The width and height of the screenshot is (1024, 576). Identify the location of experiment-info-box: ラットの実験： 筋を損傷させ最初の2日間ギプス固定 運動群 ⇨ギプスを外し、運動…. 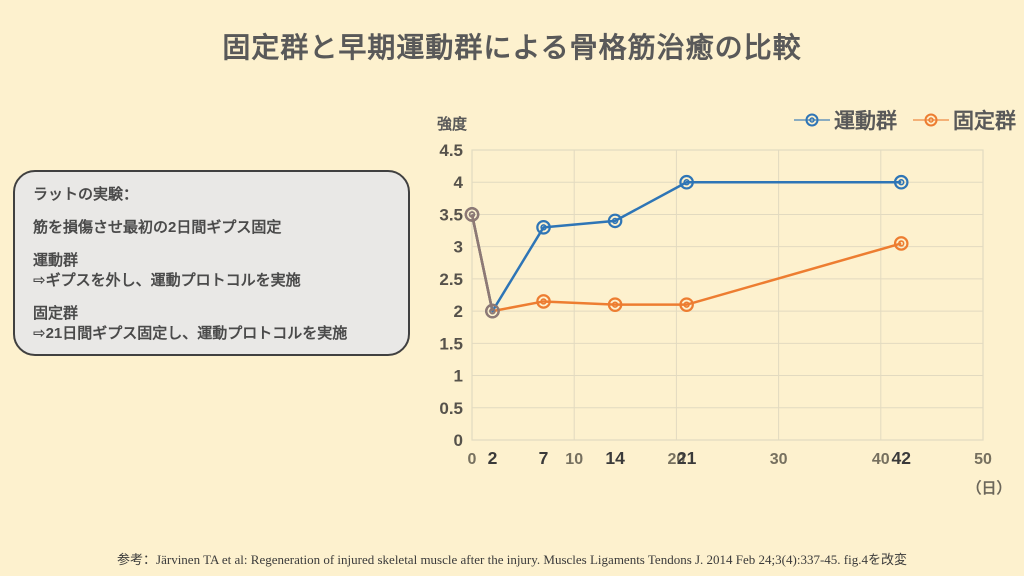
(211, 263).